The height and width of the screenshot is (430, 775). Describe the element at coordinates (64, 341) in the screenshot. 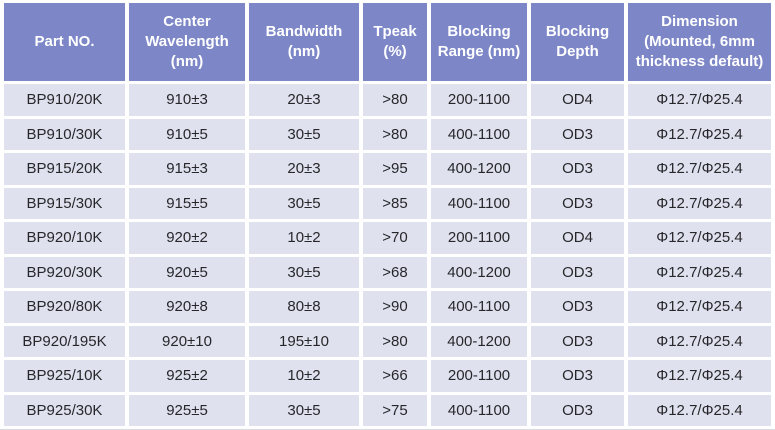

I see `cell-part-no: BP920/195K` at that location.